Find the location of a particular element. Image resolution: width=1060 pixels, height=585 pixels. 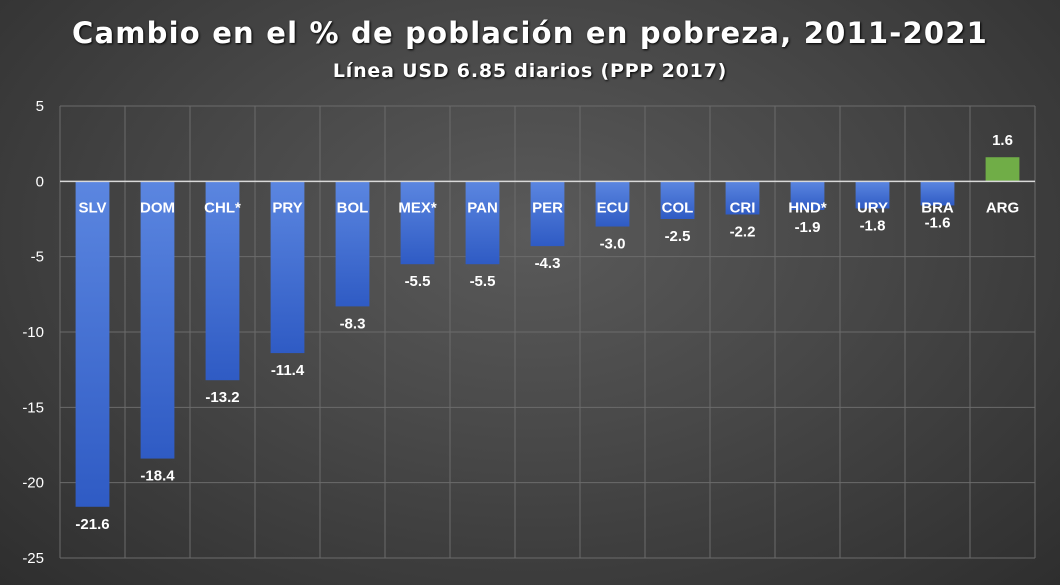

bar-pry is located at coordinates (287, 267).